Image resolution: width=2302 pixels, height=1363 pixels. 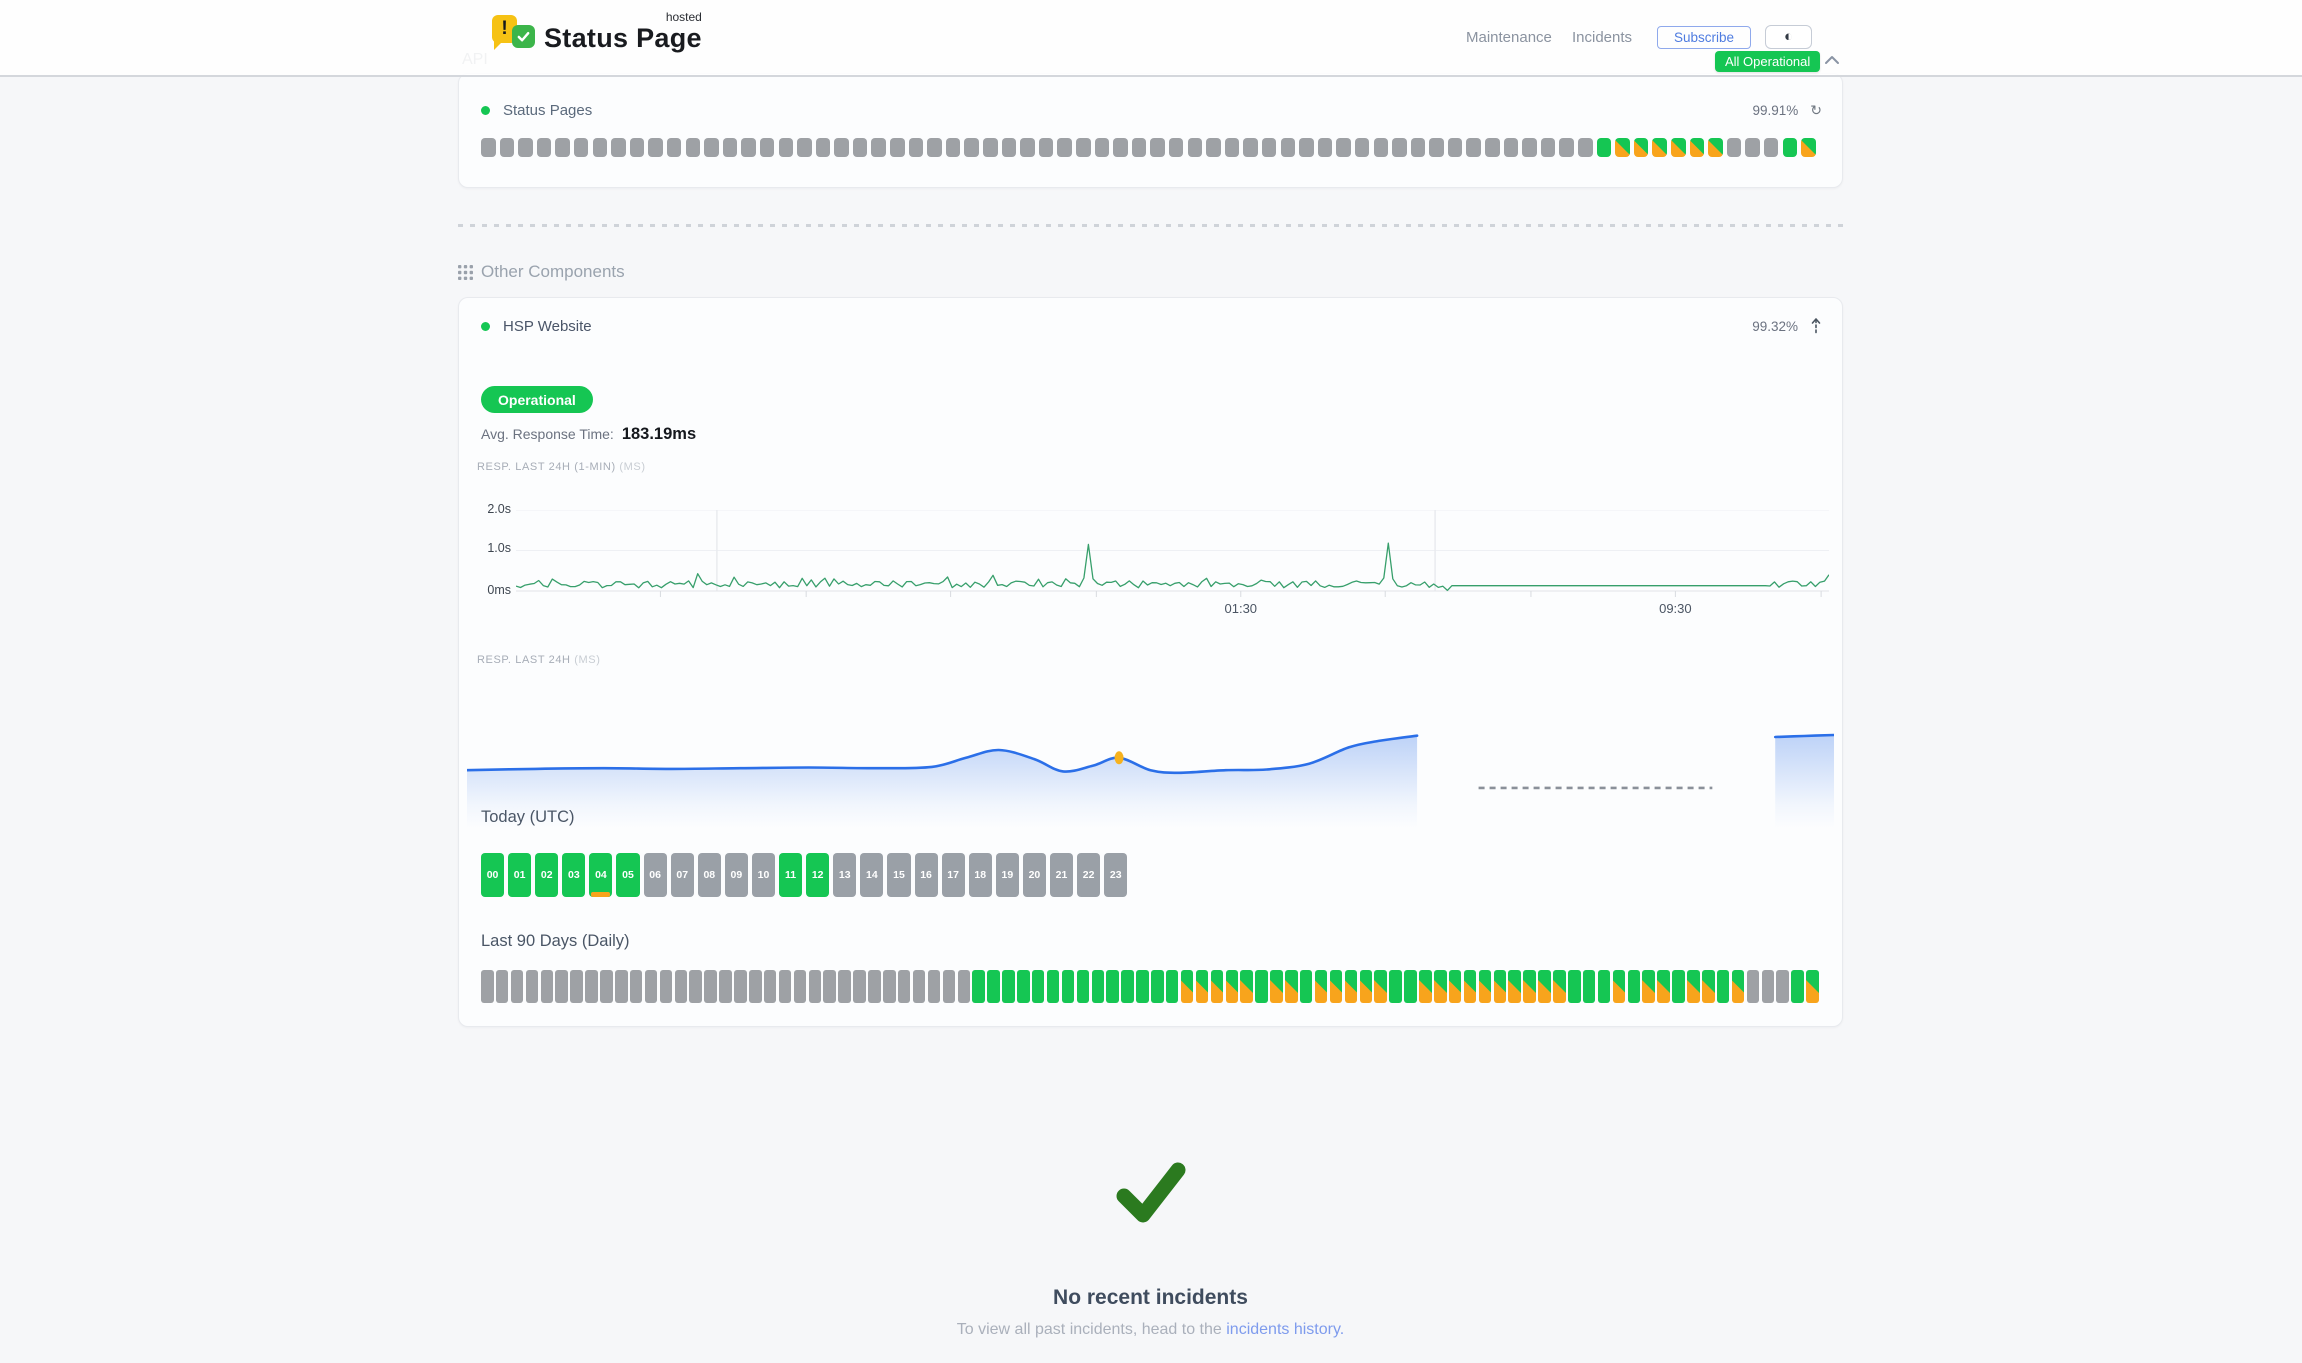 What do you see at coordinates (1509, 37) in the screenshot?
I see `nav-maintenance: Maintenance` at bounding box center [1509, 37].